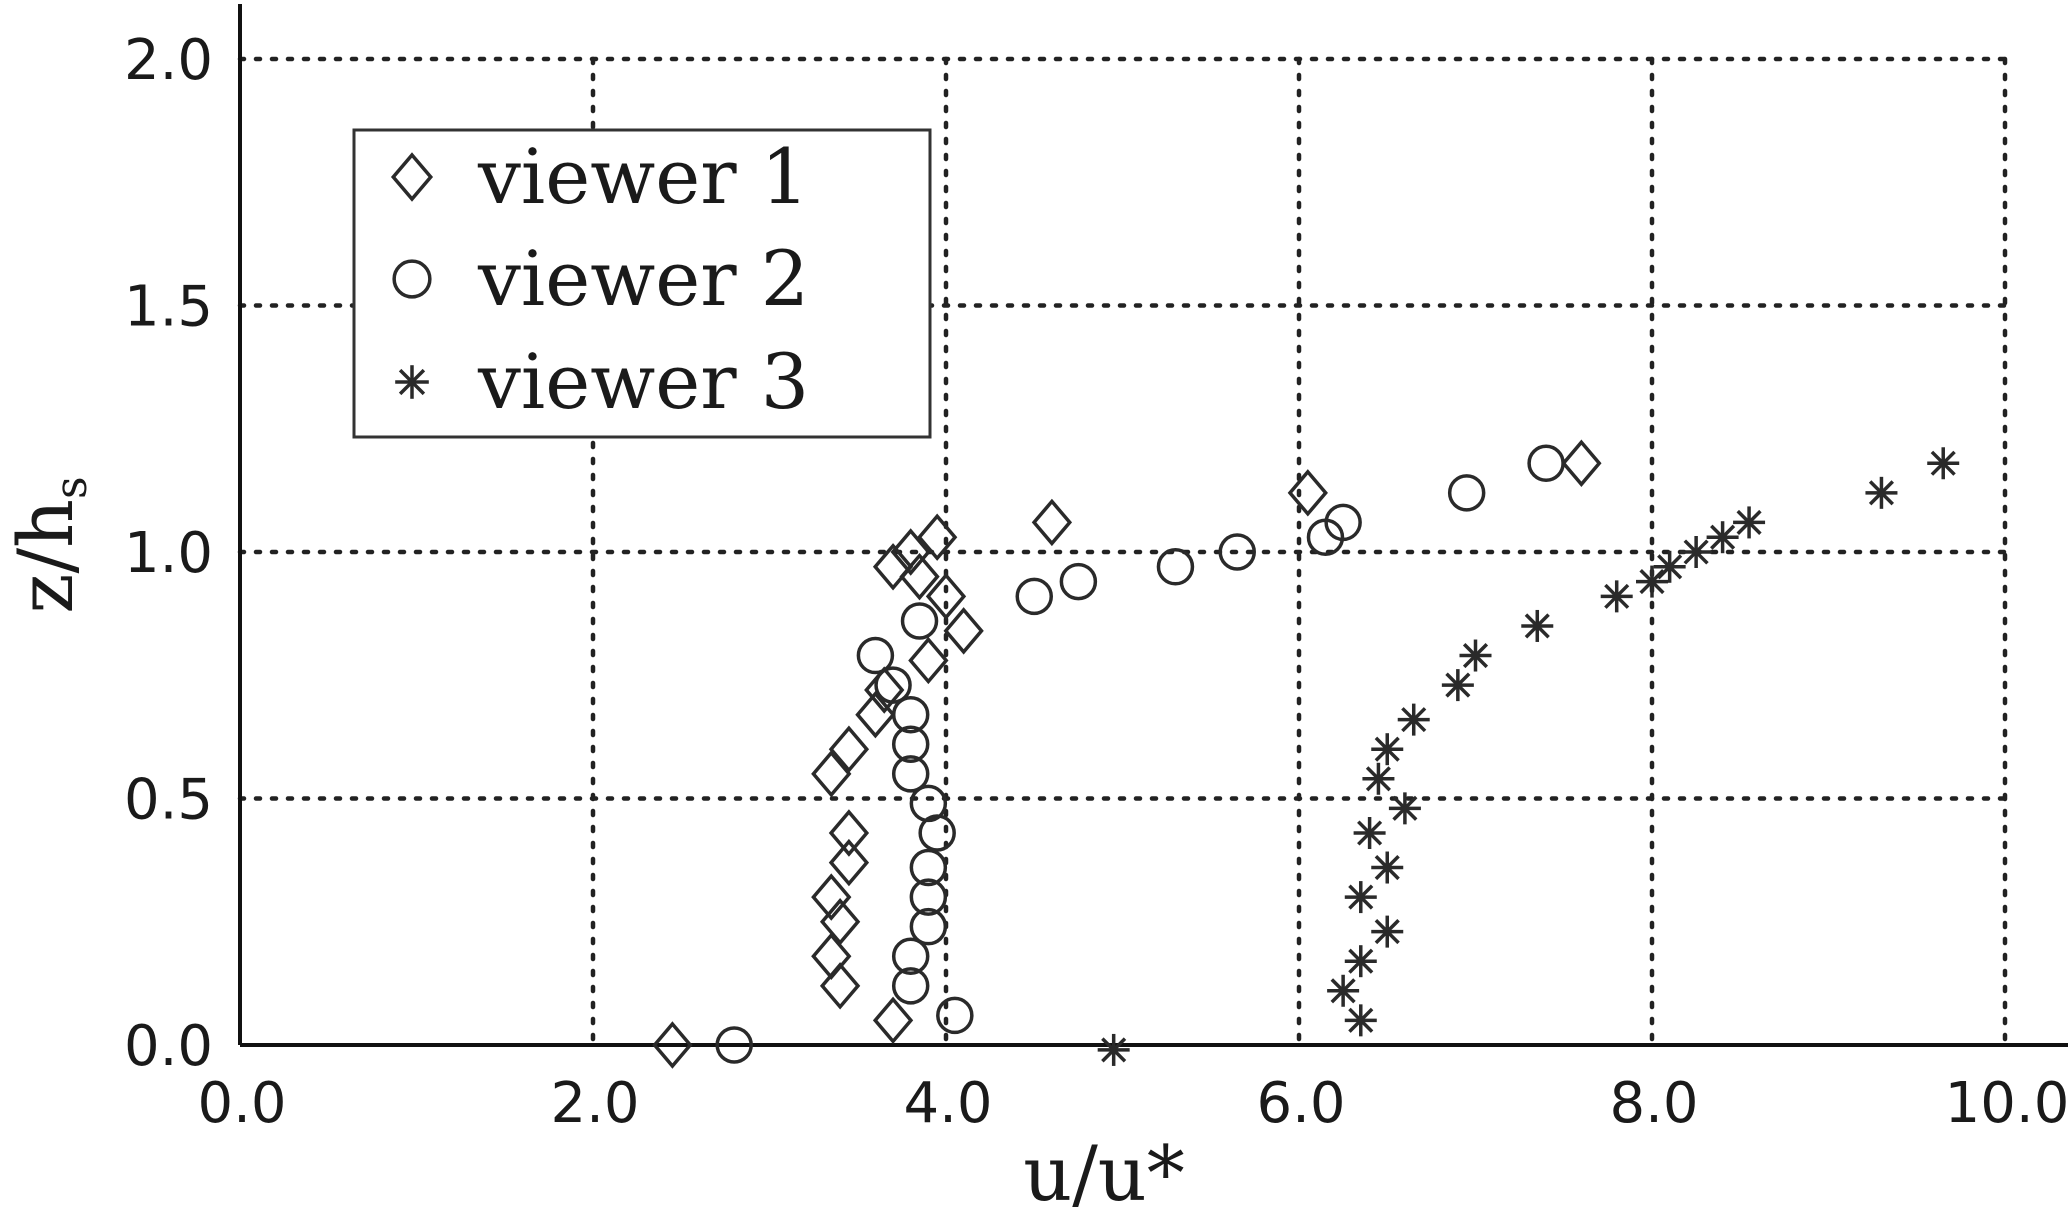 The image size is (2072, 1211). Describe the element at coordinates (643, 278) in the screenshot. I see `legend-label-2: viewer 2` at that location.